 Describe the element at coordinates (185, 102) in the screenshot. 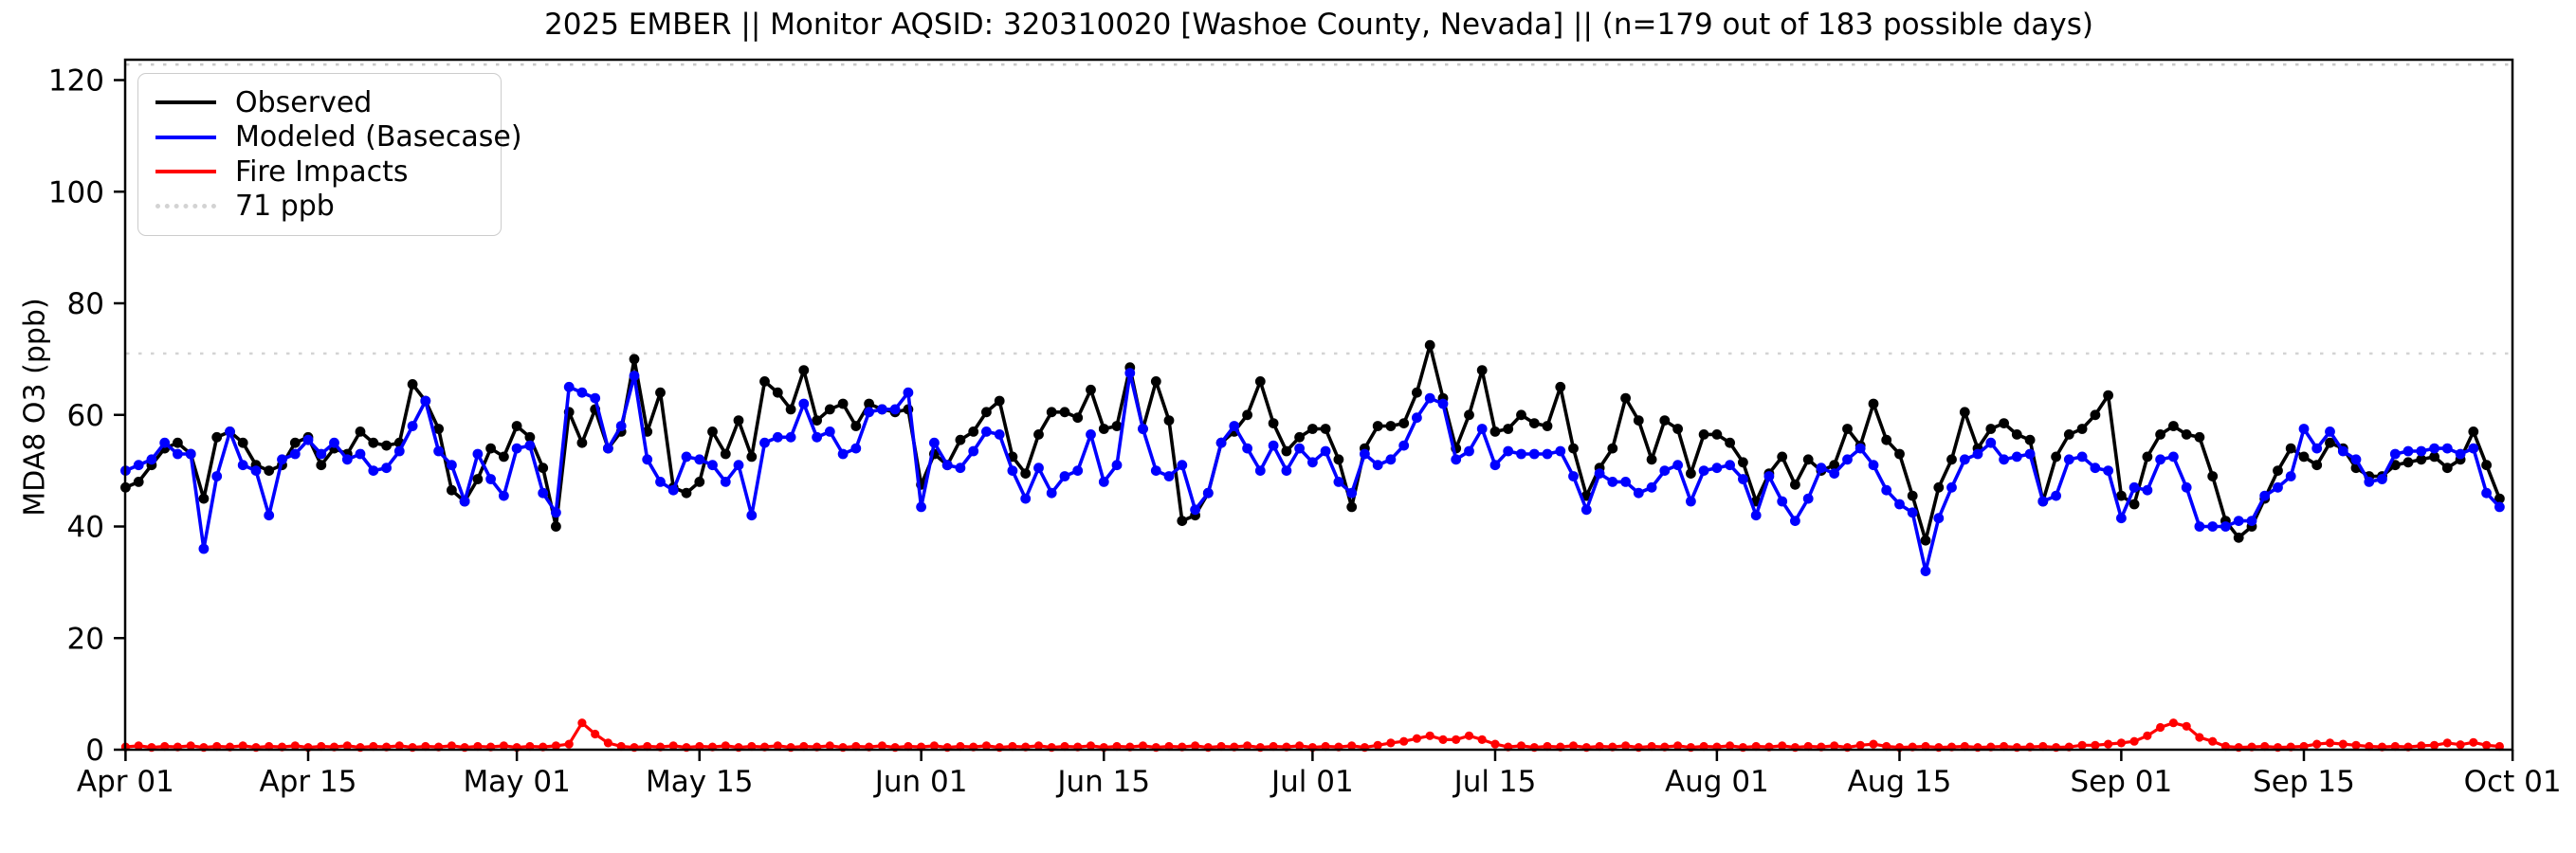

I see `observed-line-swatch` at that location.